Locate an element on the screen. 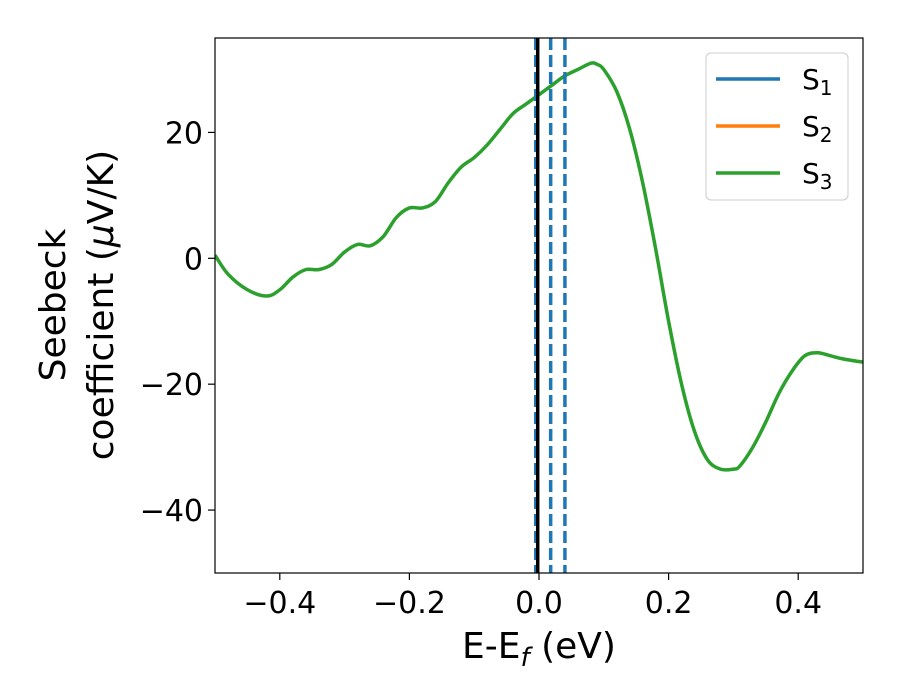 This screenshot has height=700, width=900. legend-label-2: S2 is located at coordinates (817, 128).